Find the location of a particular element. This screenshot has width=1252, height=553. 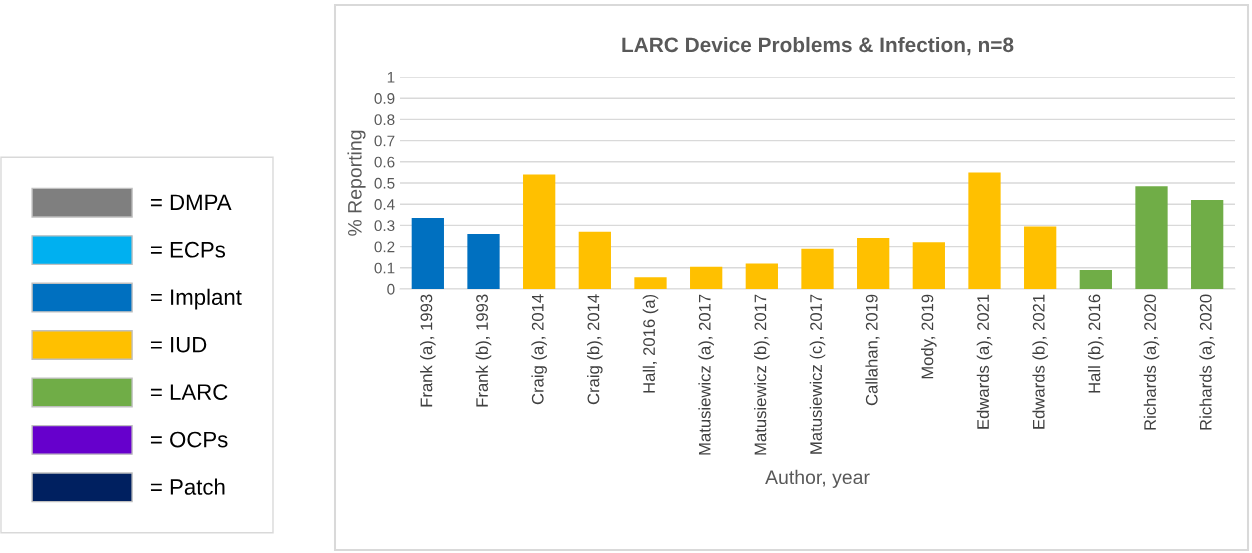

x-tick-label: Matusiewicz (a), 2017 is located at coordinates (706, 374).